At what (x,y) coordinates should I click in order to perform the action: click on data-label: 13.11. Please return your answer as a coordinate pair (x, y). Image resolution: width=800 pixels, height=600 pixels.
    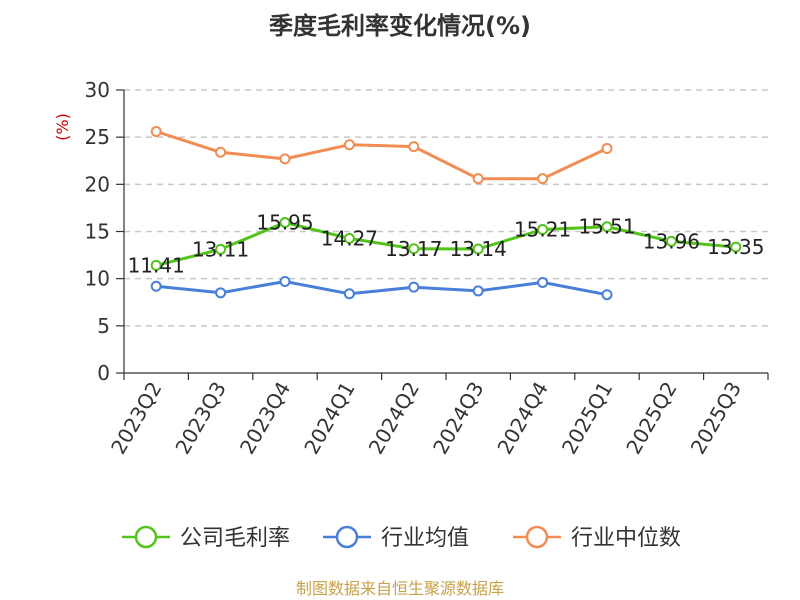
    Looking at the image, I should click on (220, 249).